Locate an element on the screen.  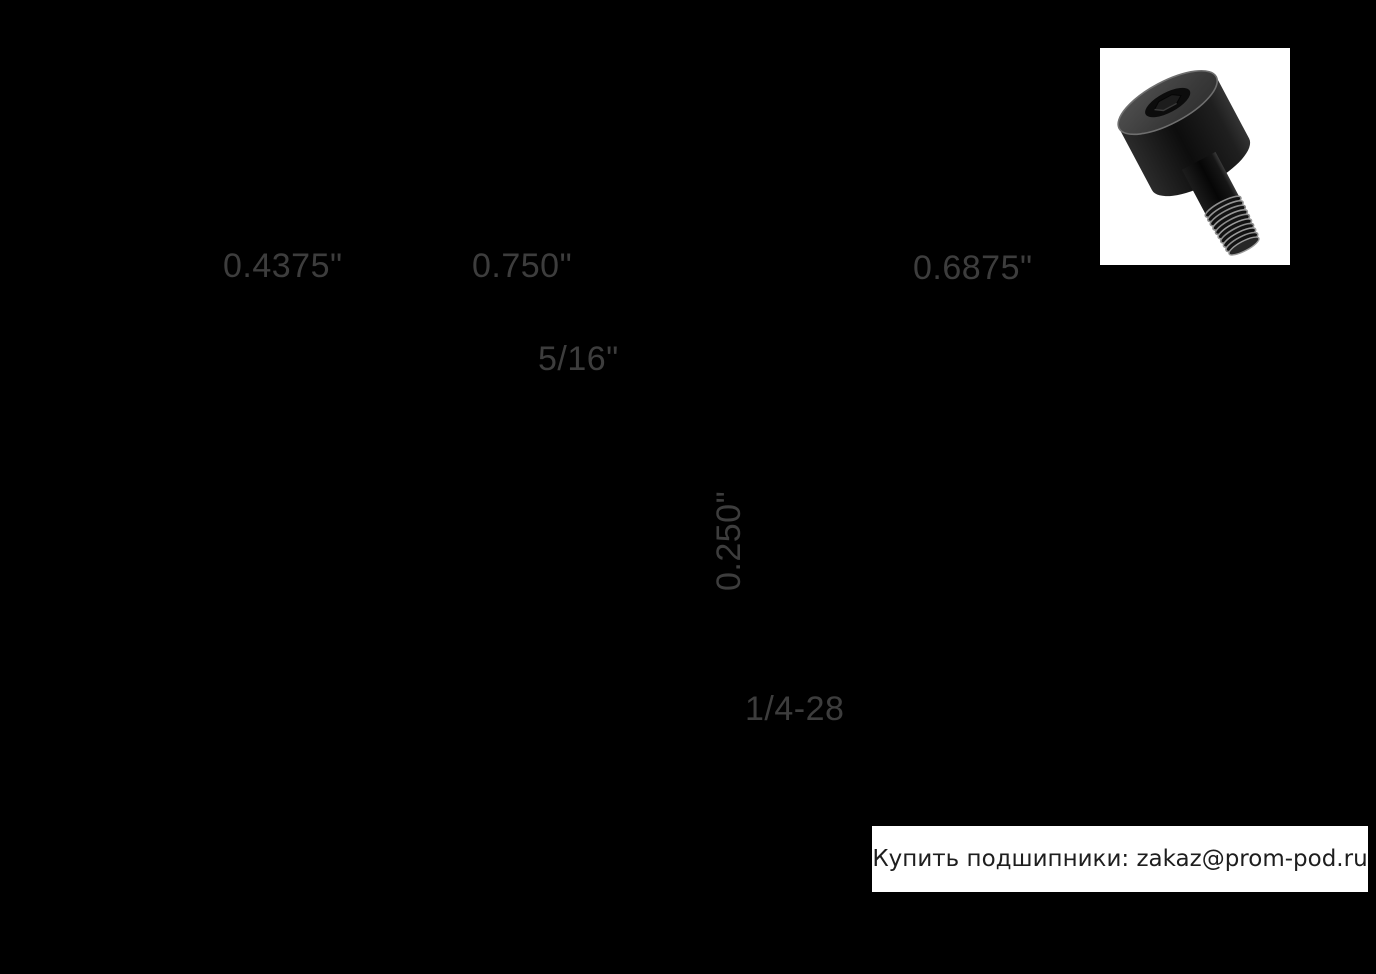
contact-banner-text: Купить подшипники: zakaz@prom-pod.ru is located at coordinates (1120, 859).